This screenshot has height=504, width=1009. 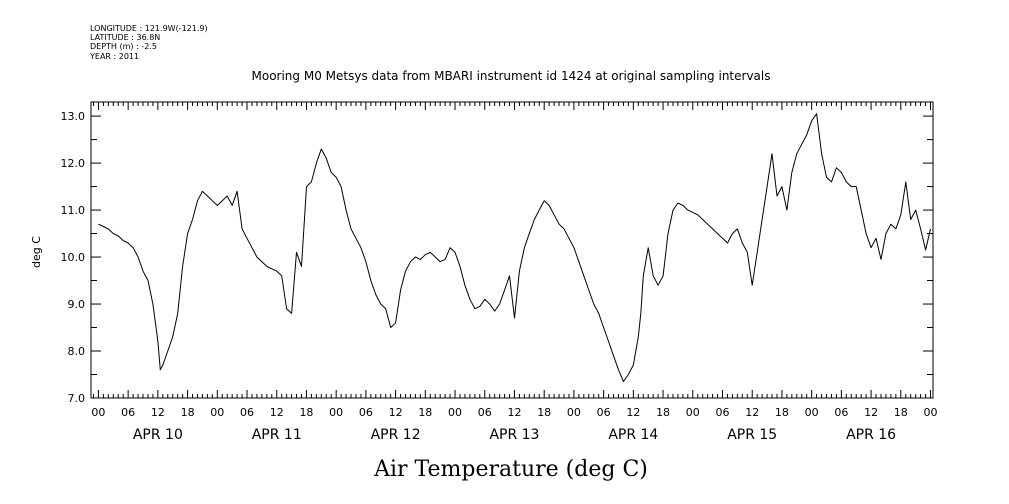 I want to click on y-tick-label: 9.0, so click(x=77, y=304).